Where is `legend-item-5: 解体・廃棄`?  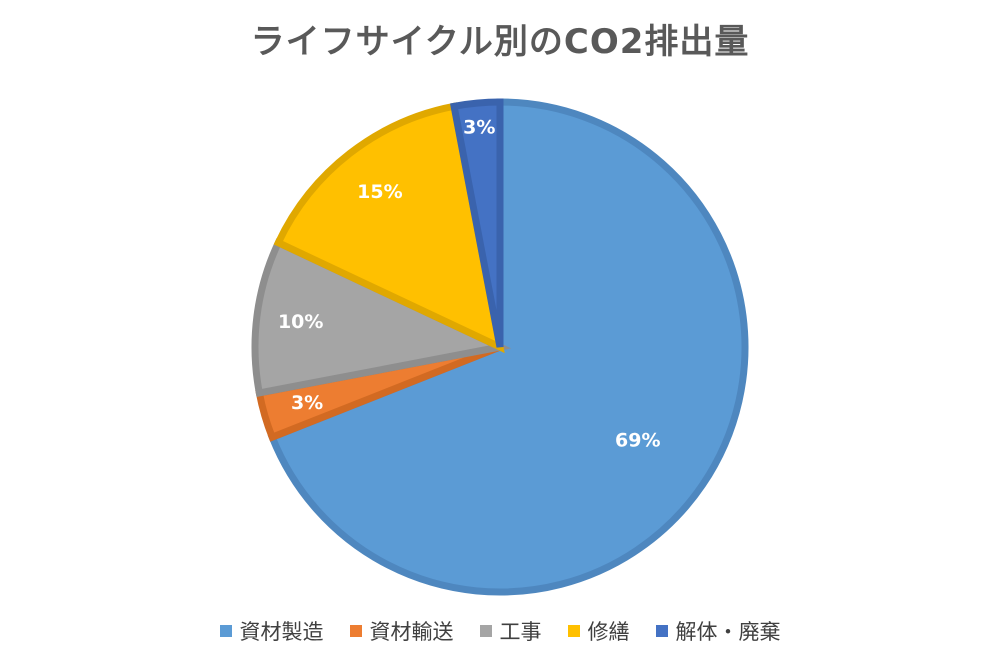
legend-item-5: 解体・廃棄 is located at coordinates (718, 631).